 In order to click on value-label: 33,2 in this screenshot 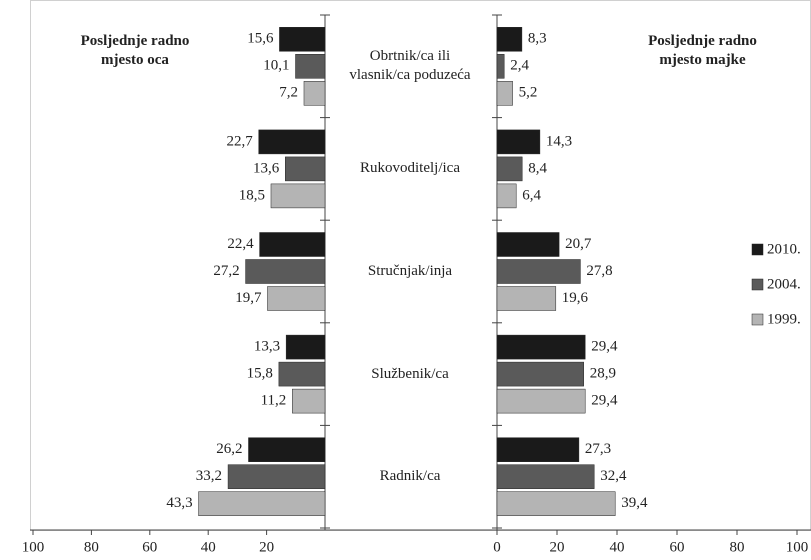, I will do `click(209, 476)`.